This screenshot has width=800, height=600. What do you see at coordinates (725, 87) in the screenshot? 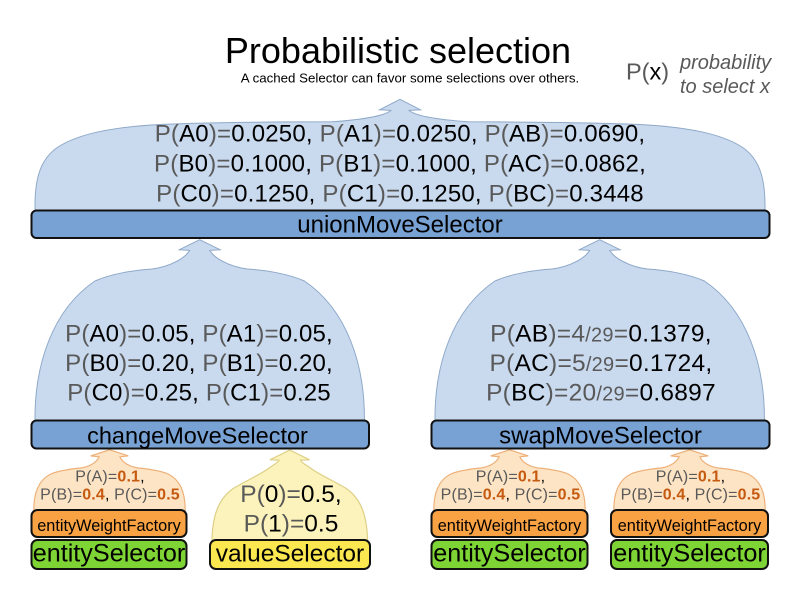
I see `svg-text: to select x` at bounding box center [725, 87].